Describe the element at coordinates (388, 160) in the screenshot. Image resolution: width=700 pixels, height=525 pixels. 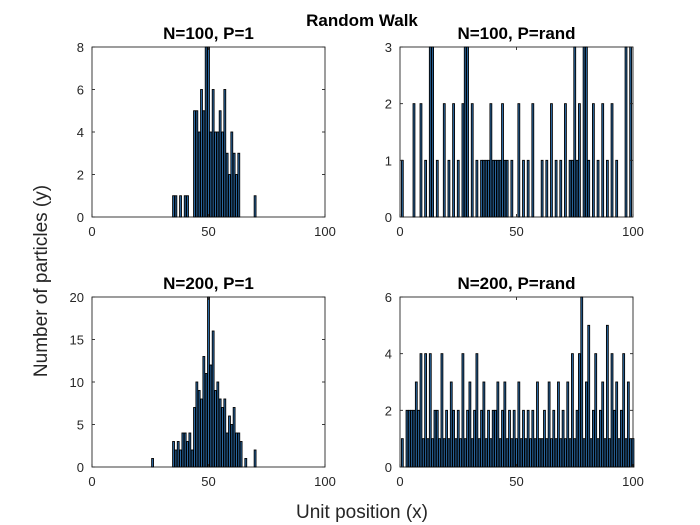
I see `y-tick-label: 1` at that location.